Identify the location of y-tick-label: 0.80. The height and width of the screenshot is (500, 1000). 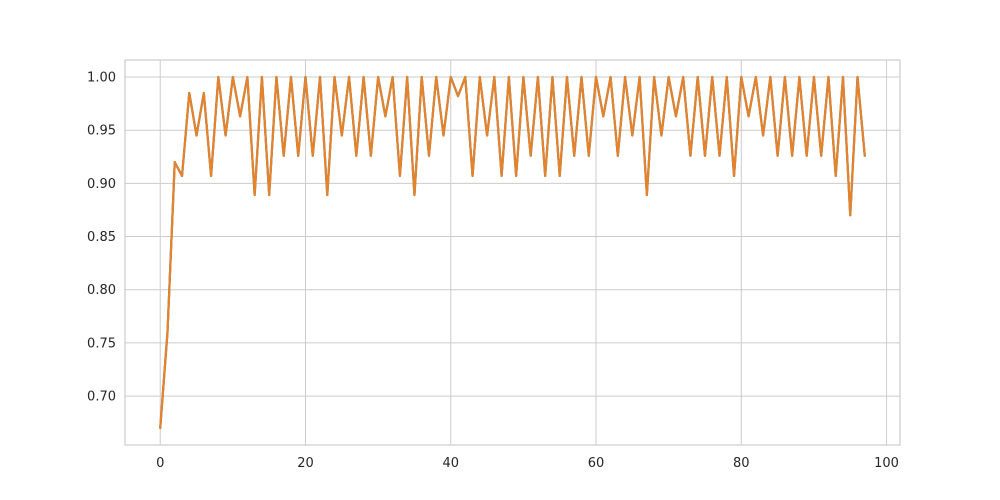
(101, 290).